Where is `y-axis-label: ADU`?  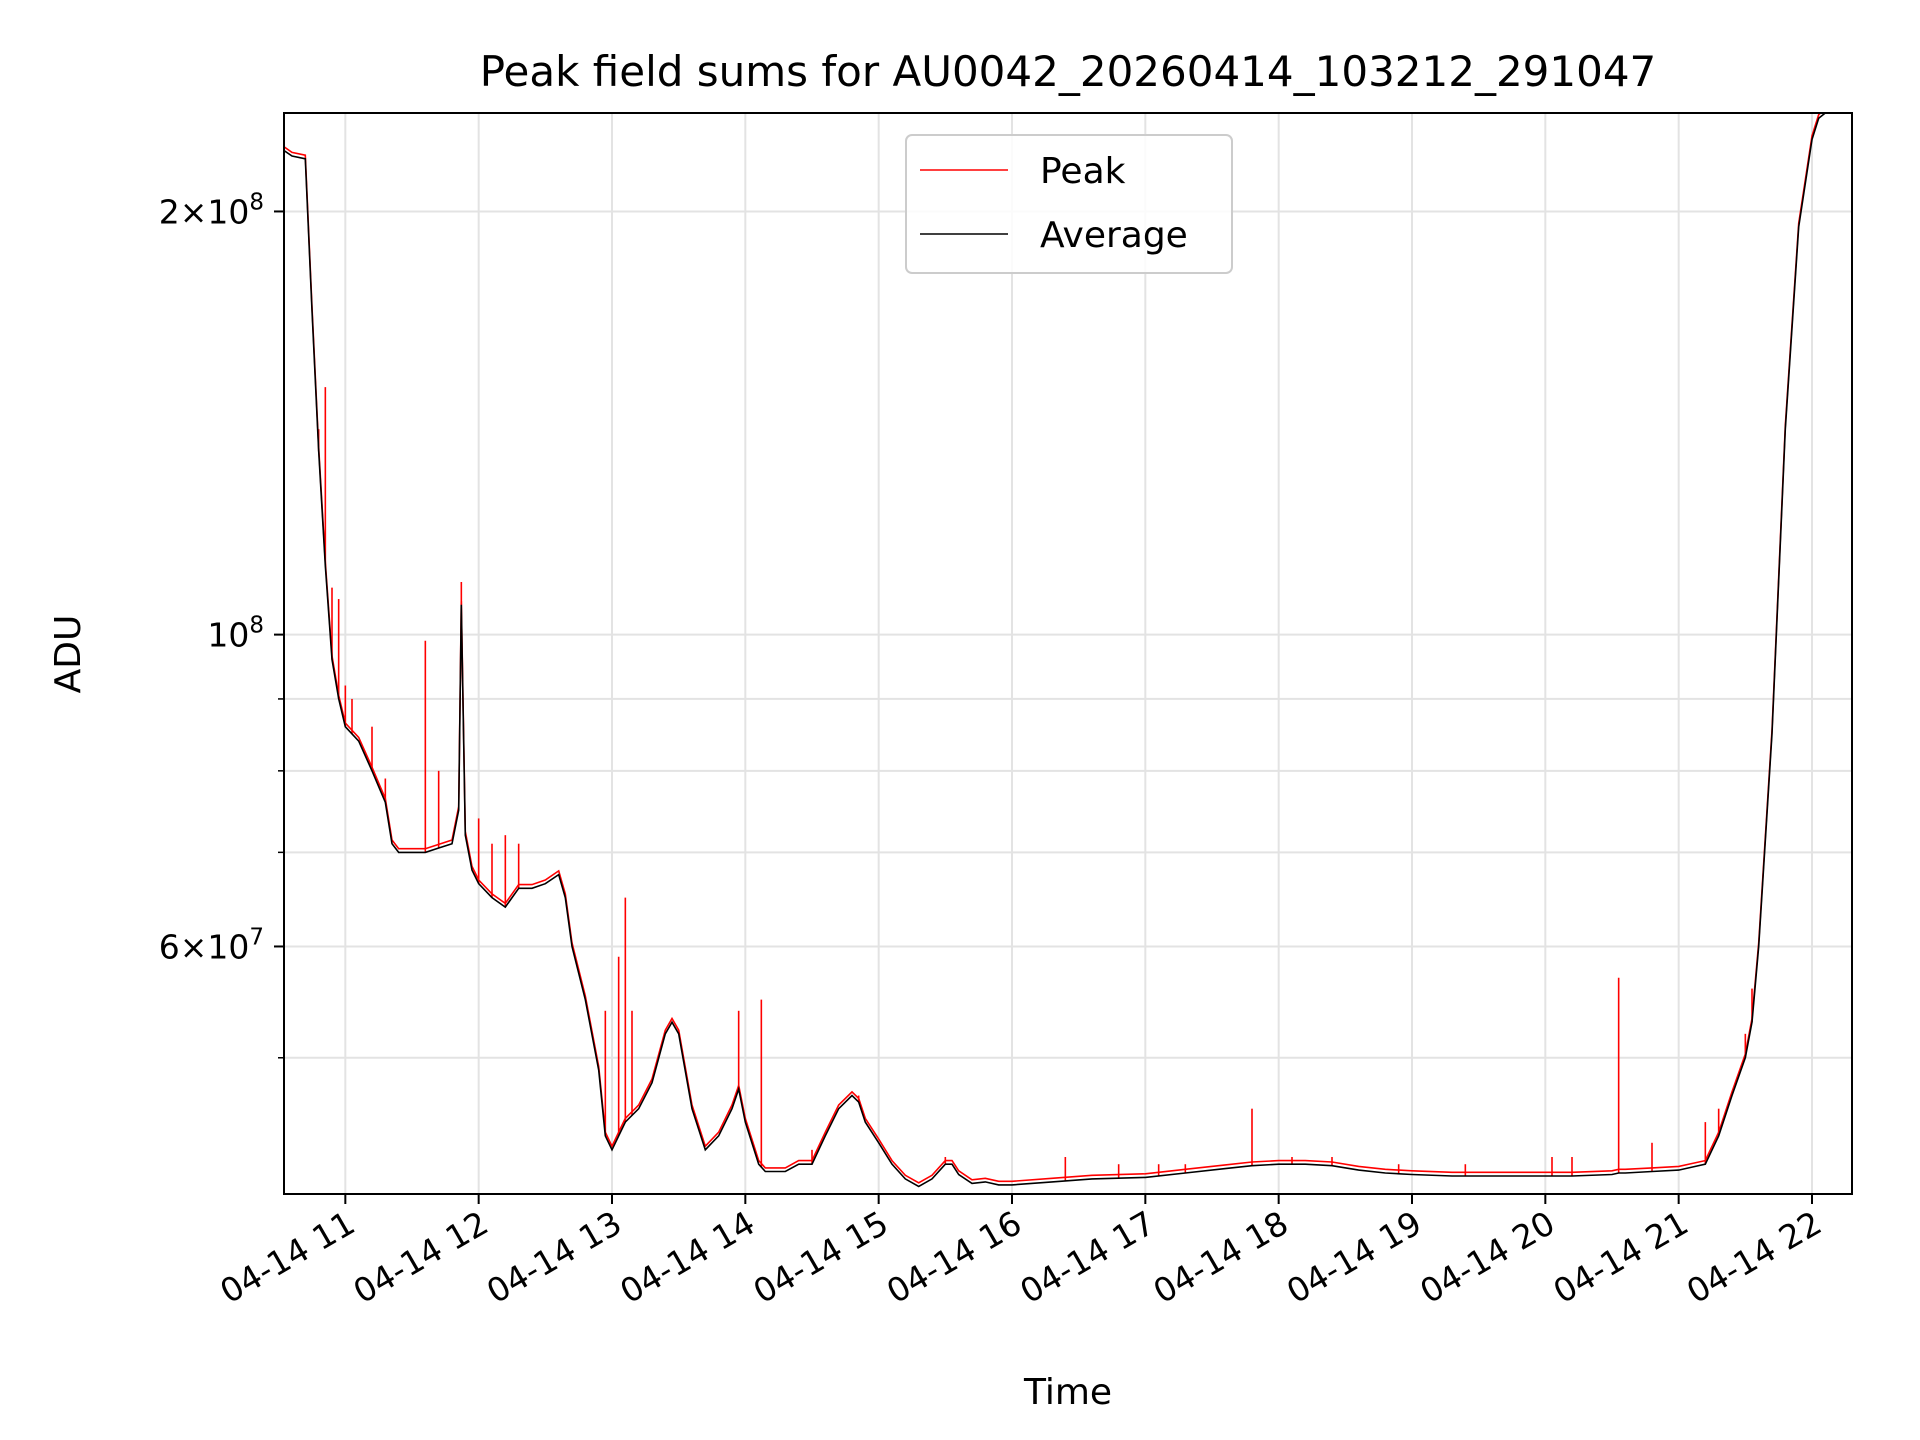 y-axis-label: ADU is located at coordinates (68, 654).